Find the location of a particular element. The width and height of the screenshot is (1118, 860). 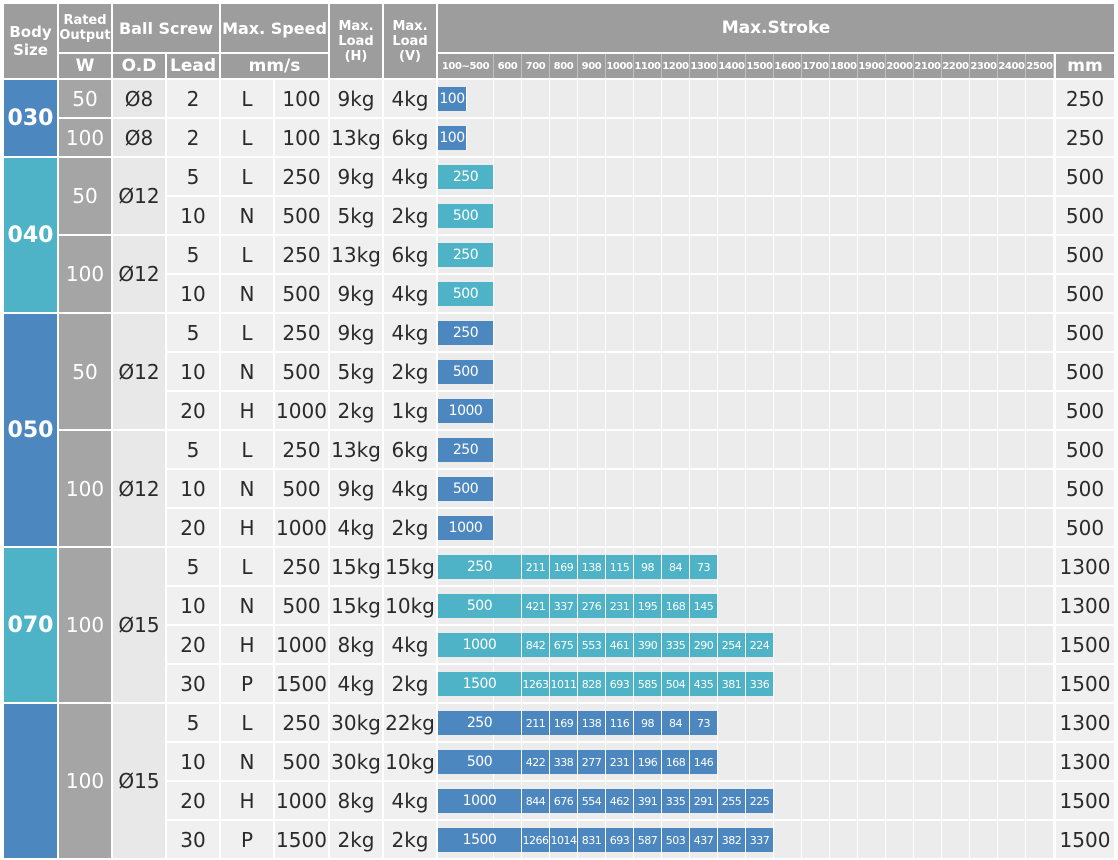

stroke-bar: 828 is located at coordinates (592, 684).